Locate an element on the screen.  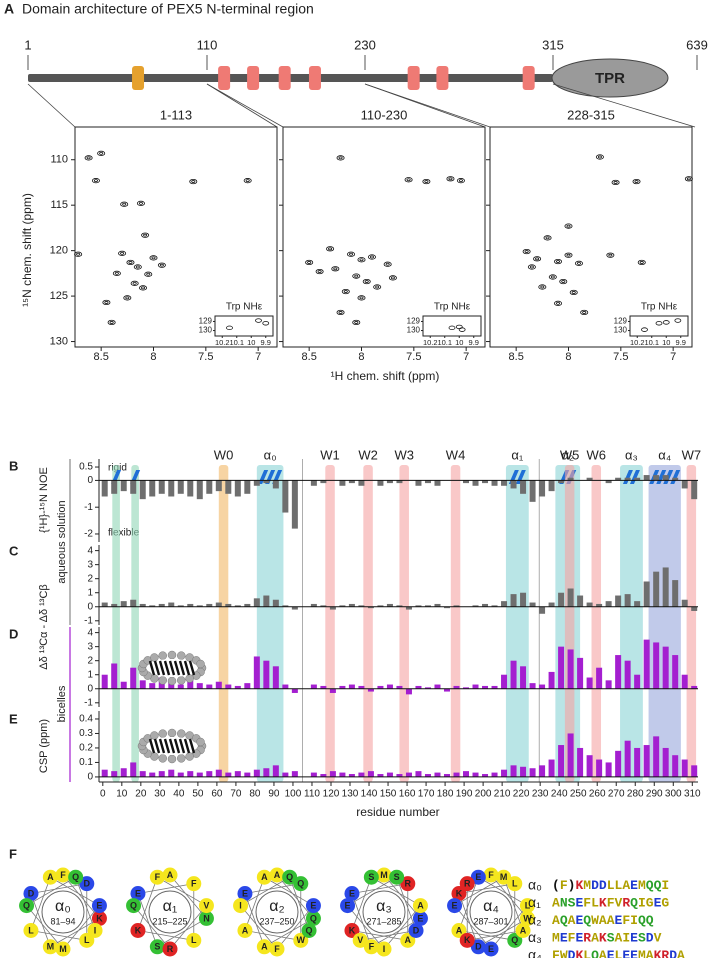
residue-letter: I is located at coordinates (384, 949).